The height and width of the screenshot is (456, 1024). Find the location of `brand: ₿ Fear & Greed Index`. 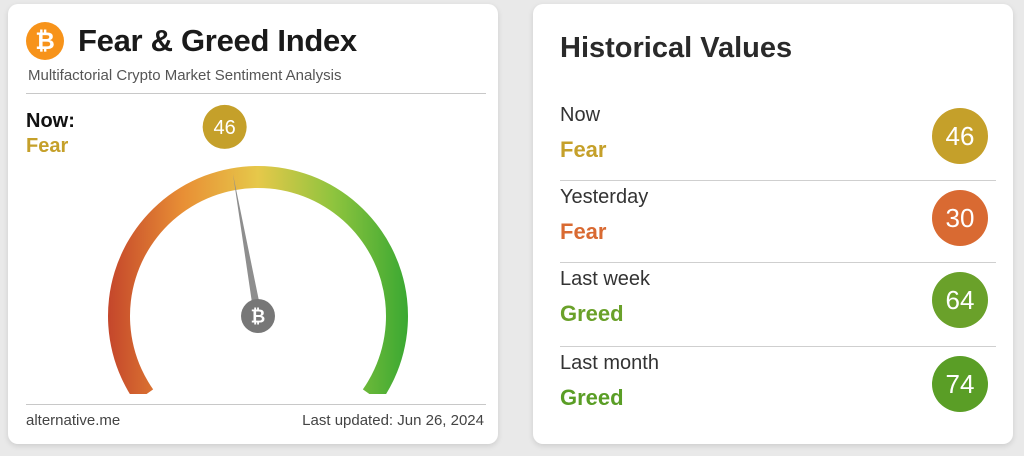

brand: ₿ Fear & Greed Index is located at coordinates (191, 41).